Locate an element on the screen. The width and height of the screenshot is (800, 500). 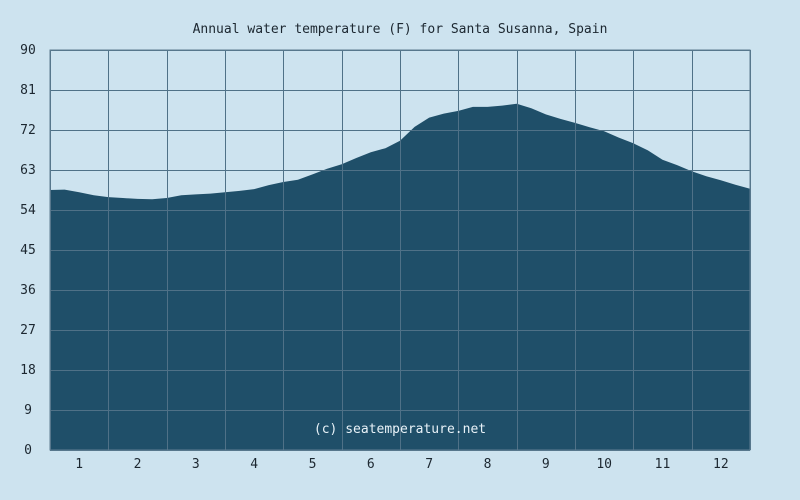
x-tick-label: 4 is located at coordinates (254, 464).